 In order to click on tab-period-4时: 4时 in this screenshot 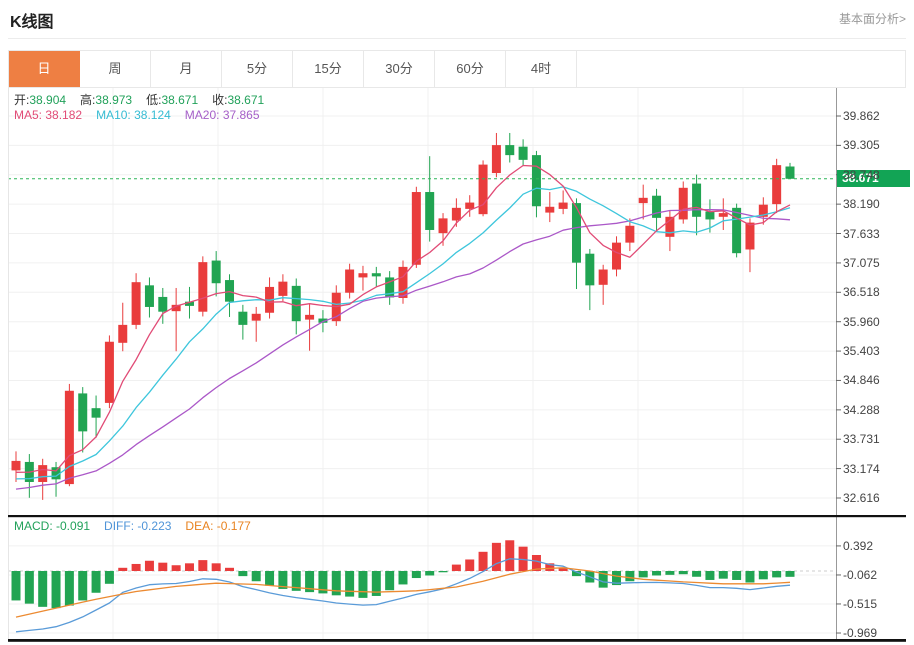, I will do `click(541, 69)`.